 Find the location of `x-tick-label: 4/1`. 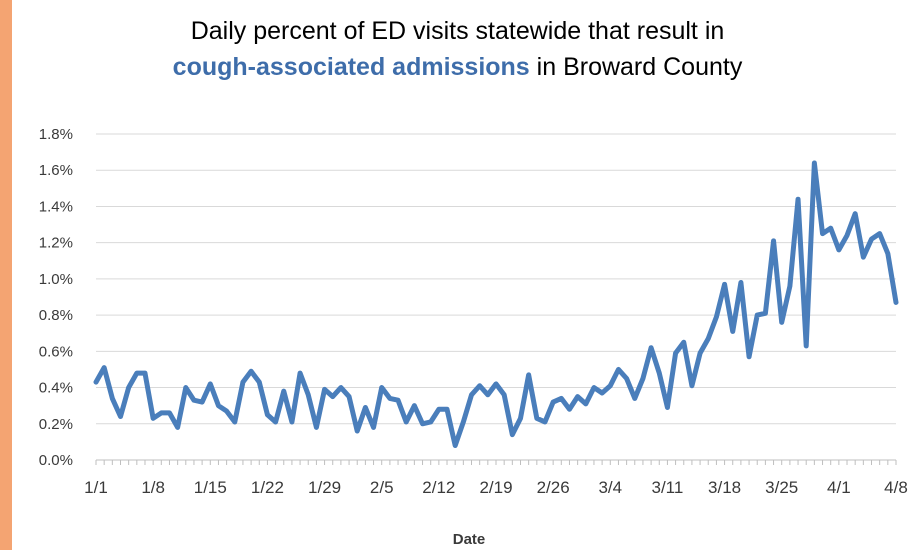

x-tick-label: 4/1 is located at coordinates (839, 487).